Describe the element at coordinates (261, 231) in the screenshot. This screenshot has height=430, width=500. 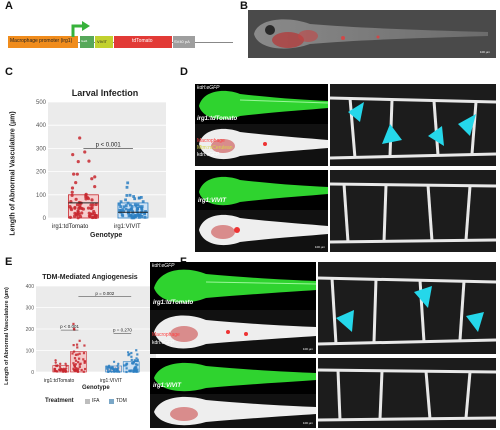
I see `d-bottom-merge-image: 100 µm` at that location.